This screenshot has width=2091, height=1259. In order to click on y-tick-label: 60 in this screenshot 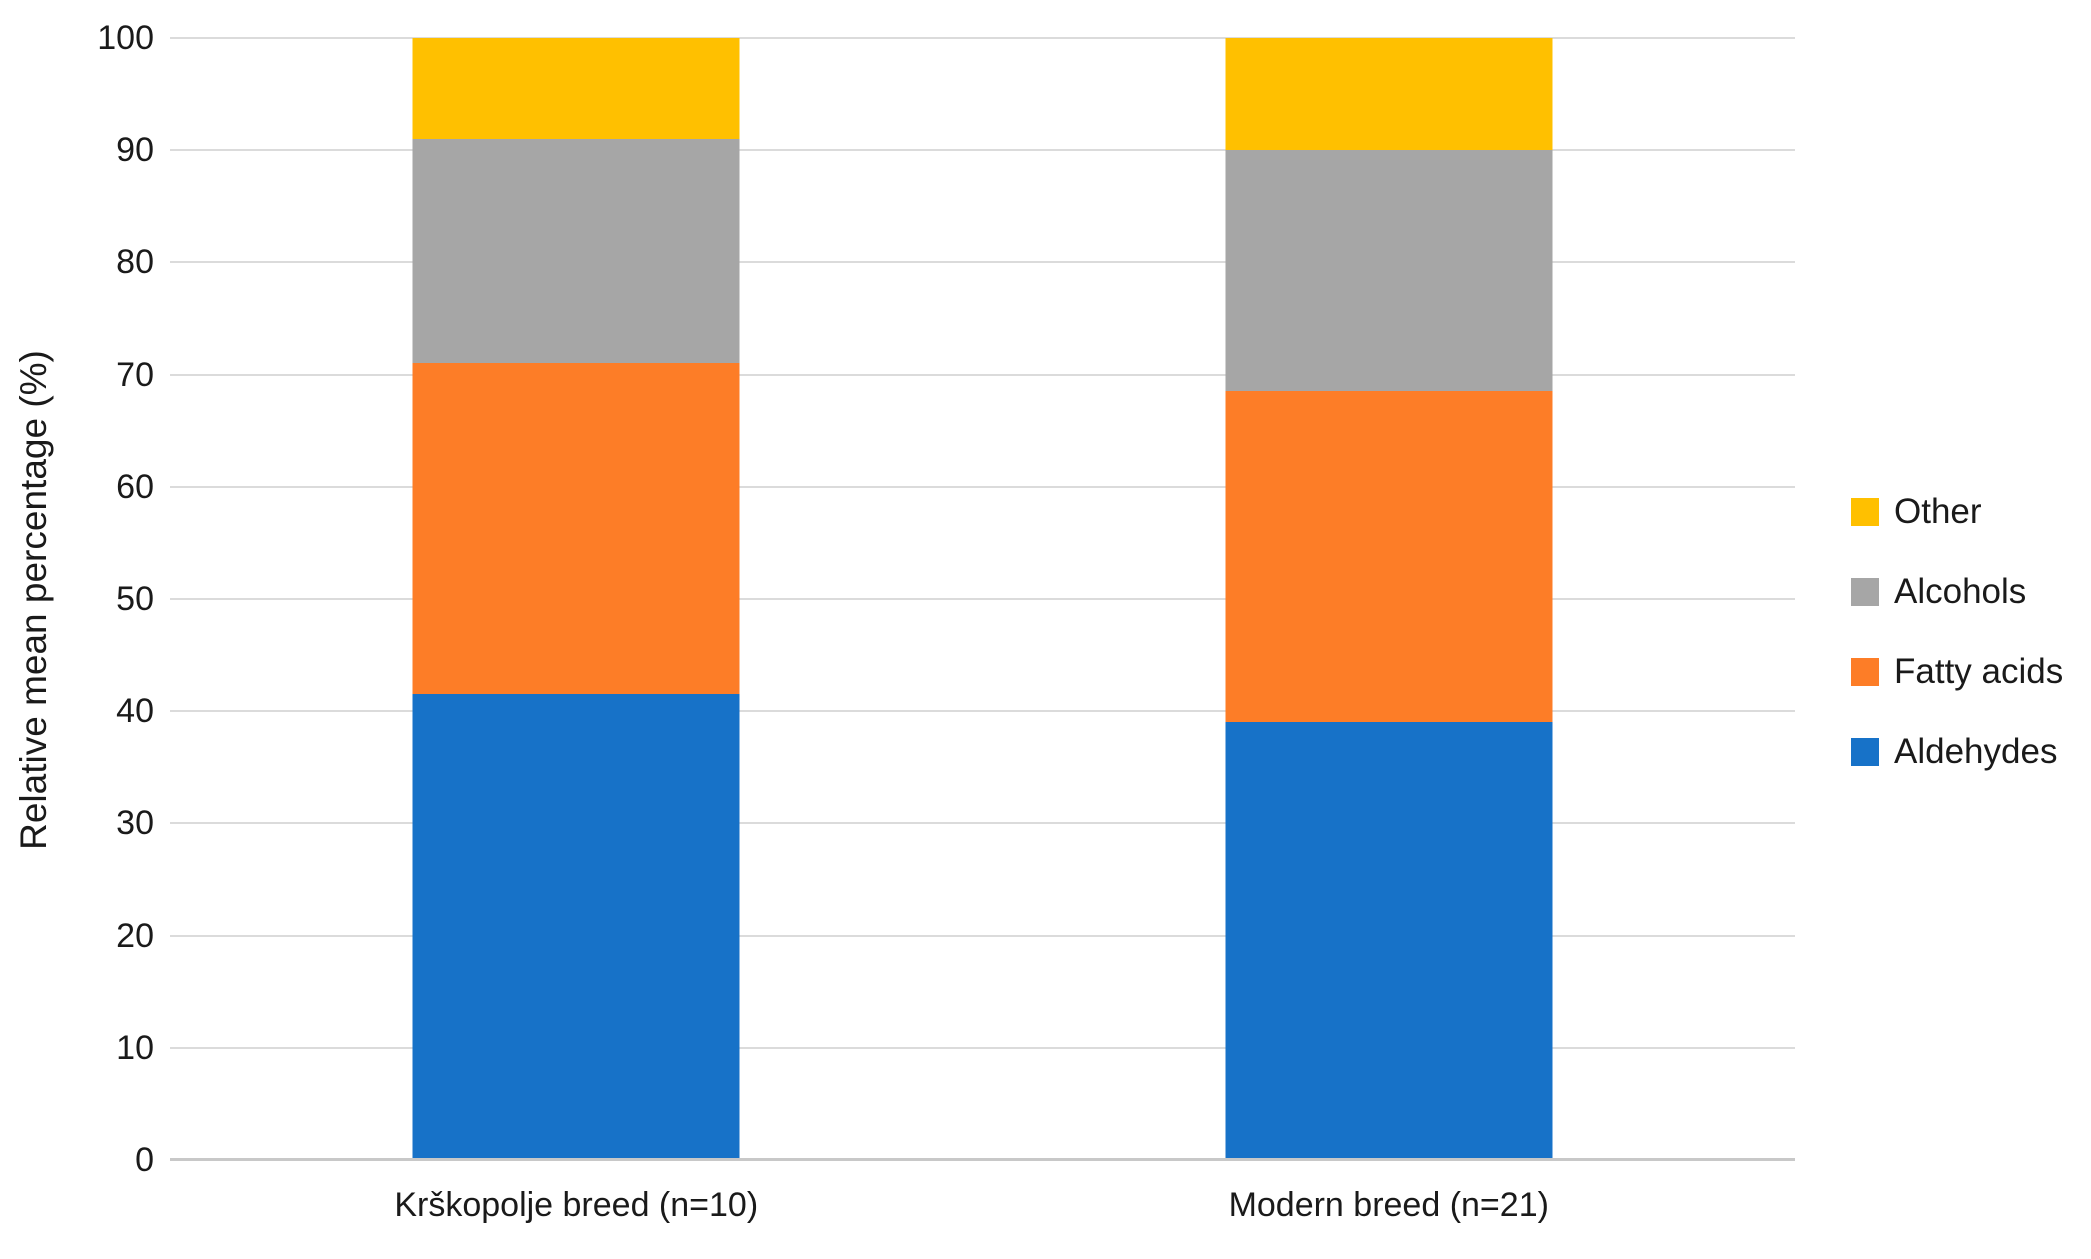, I will do `click(135, 486)`.